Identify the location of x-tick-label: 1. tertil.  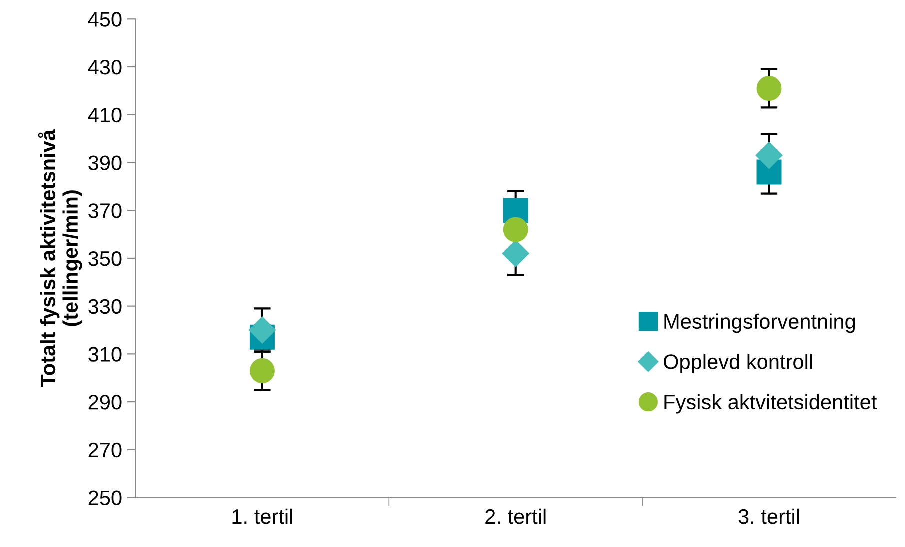
(262, 516).